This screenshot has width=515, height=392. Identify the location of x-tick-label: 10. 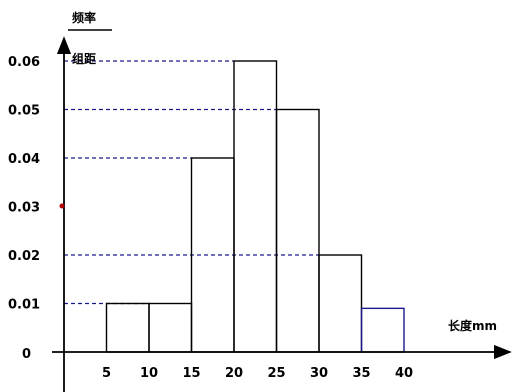
(149, 373).